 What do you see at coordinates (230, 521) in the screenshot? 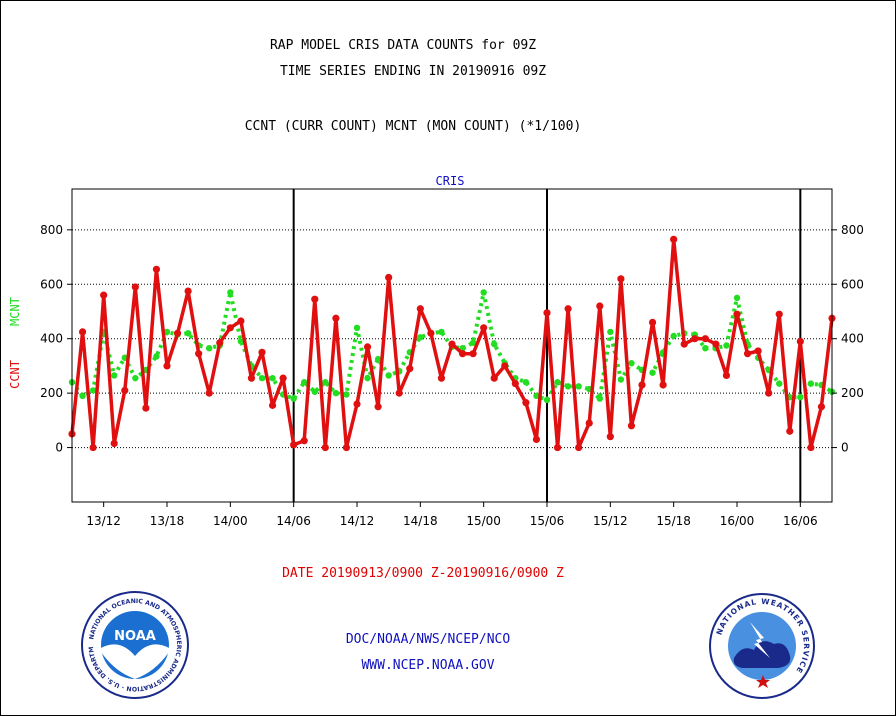
I see `x-tick-label: 14/00` at bounding box center [230, 521].